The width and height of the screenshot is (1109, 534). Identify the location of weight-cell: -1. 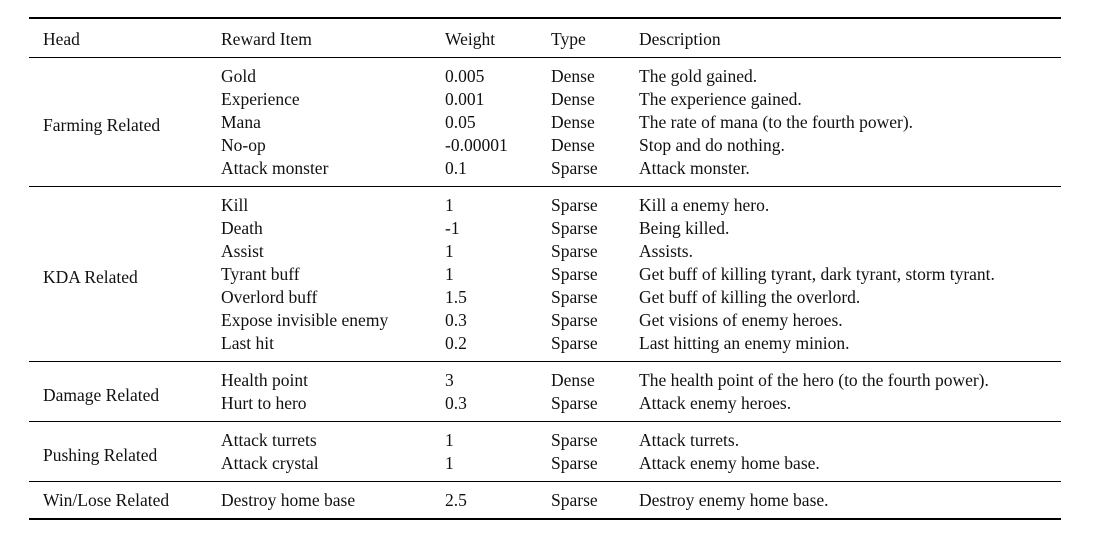
(452, 228).